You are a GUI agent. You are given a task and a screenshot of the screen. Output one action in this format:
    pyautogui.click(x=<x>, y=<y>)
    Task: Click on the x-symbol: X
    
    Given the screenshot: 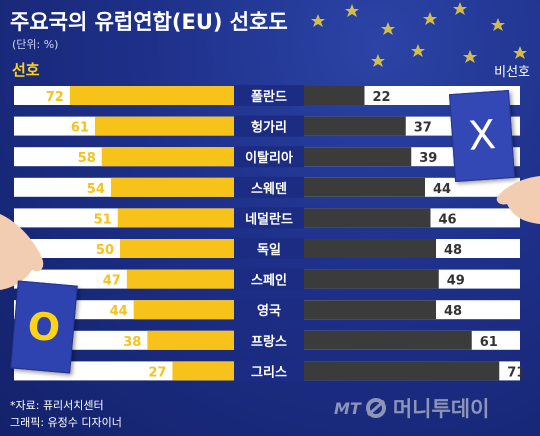 What is the action you would take?
    pyautogui.click(x=482, y=136)
    